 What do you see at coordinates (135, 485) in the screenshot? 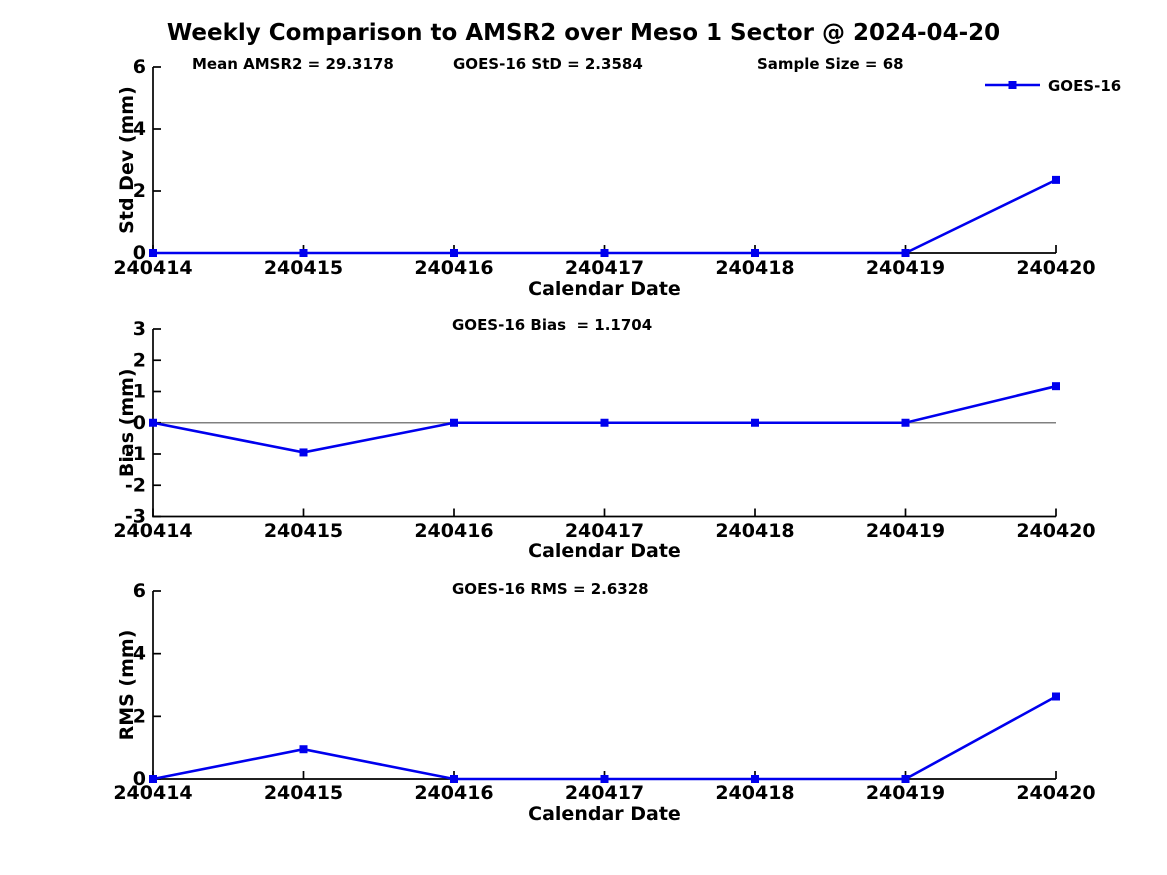
I see `y-tick-label: -2` at bounding box center [135, 485].